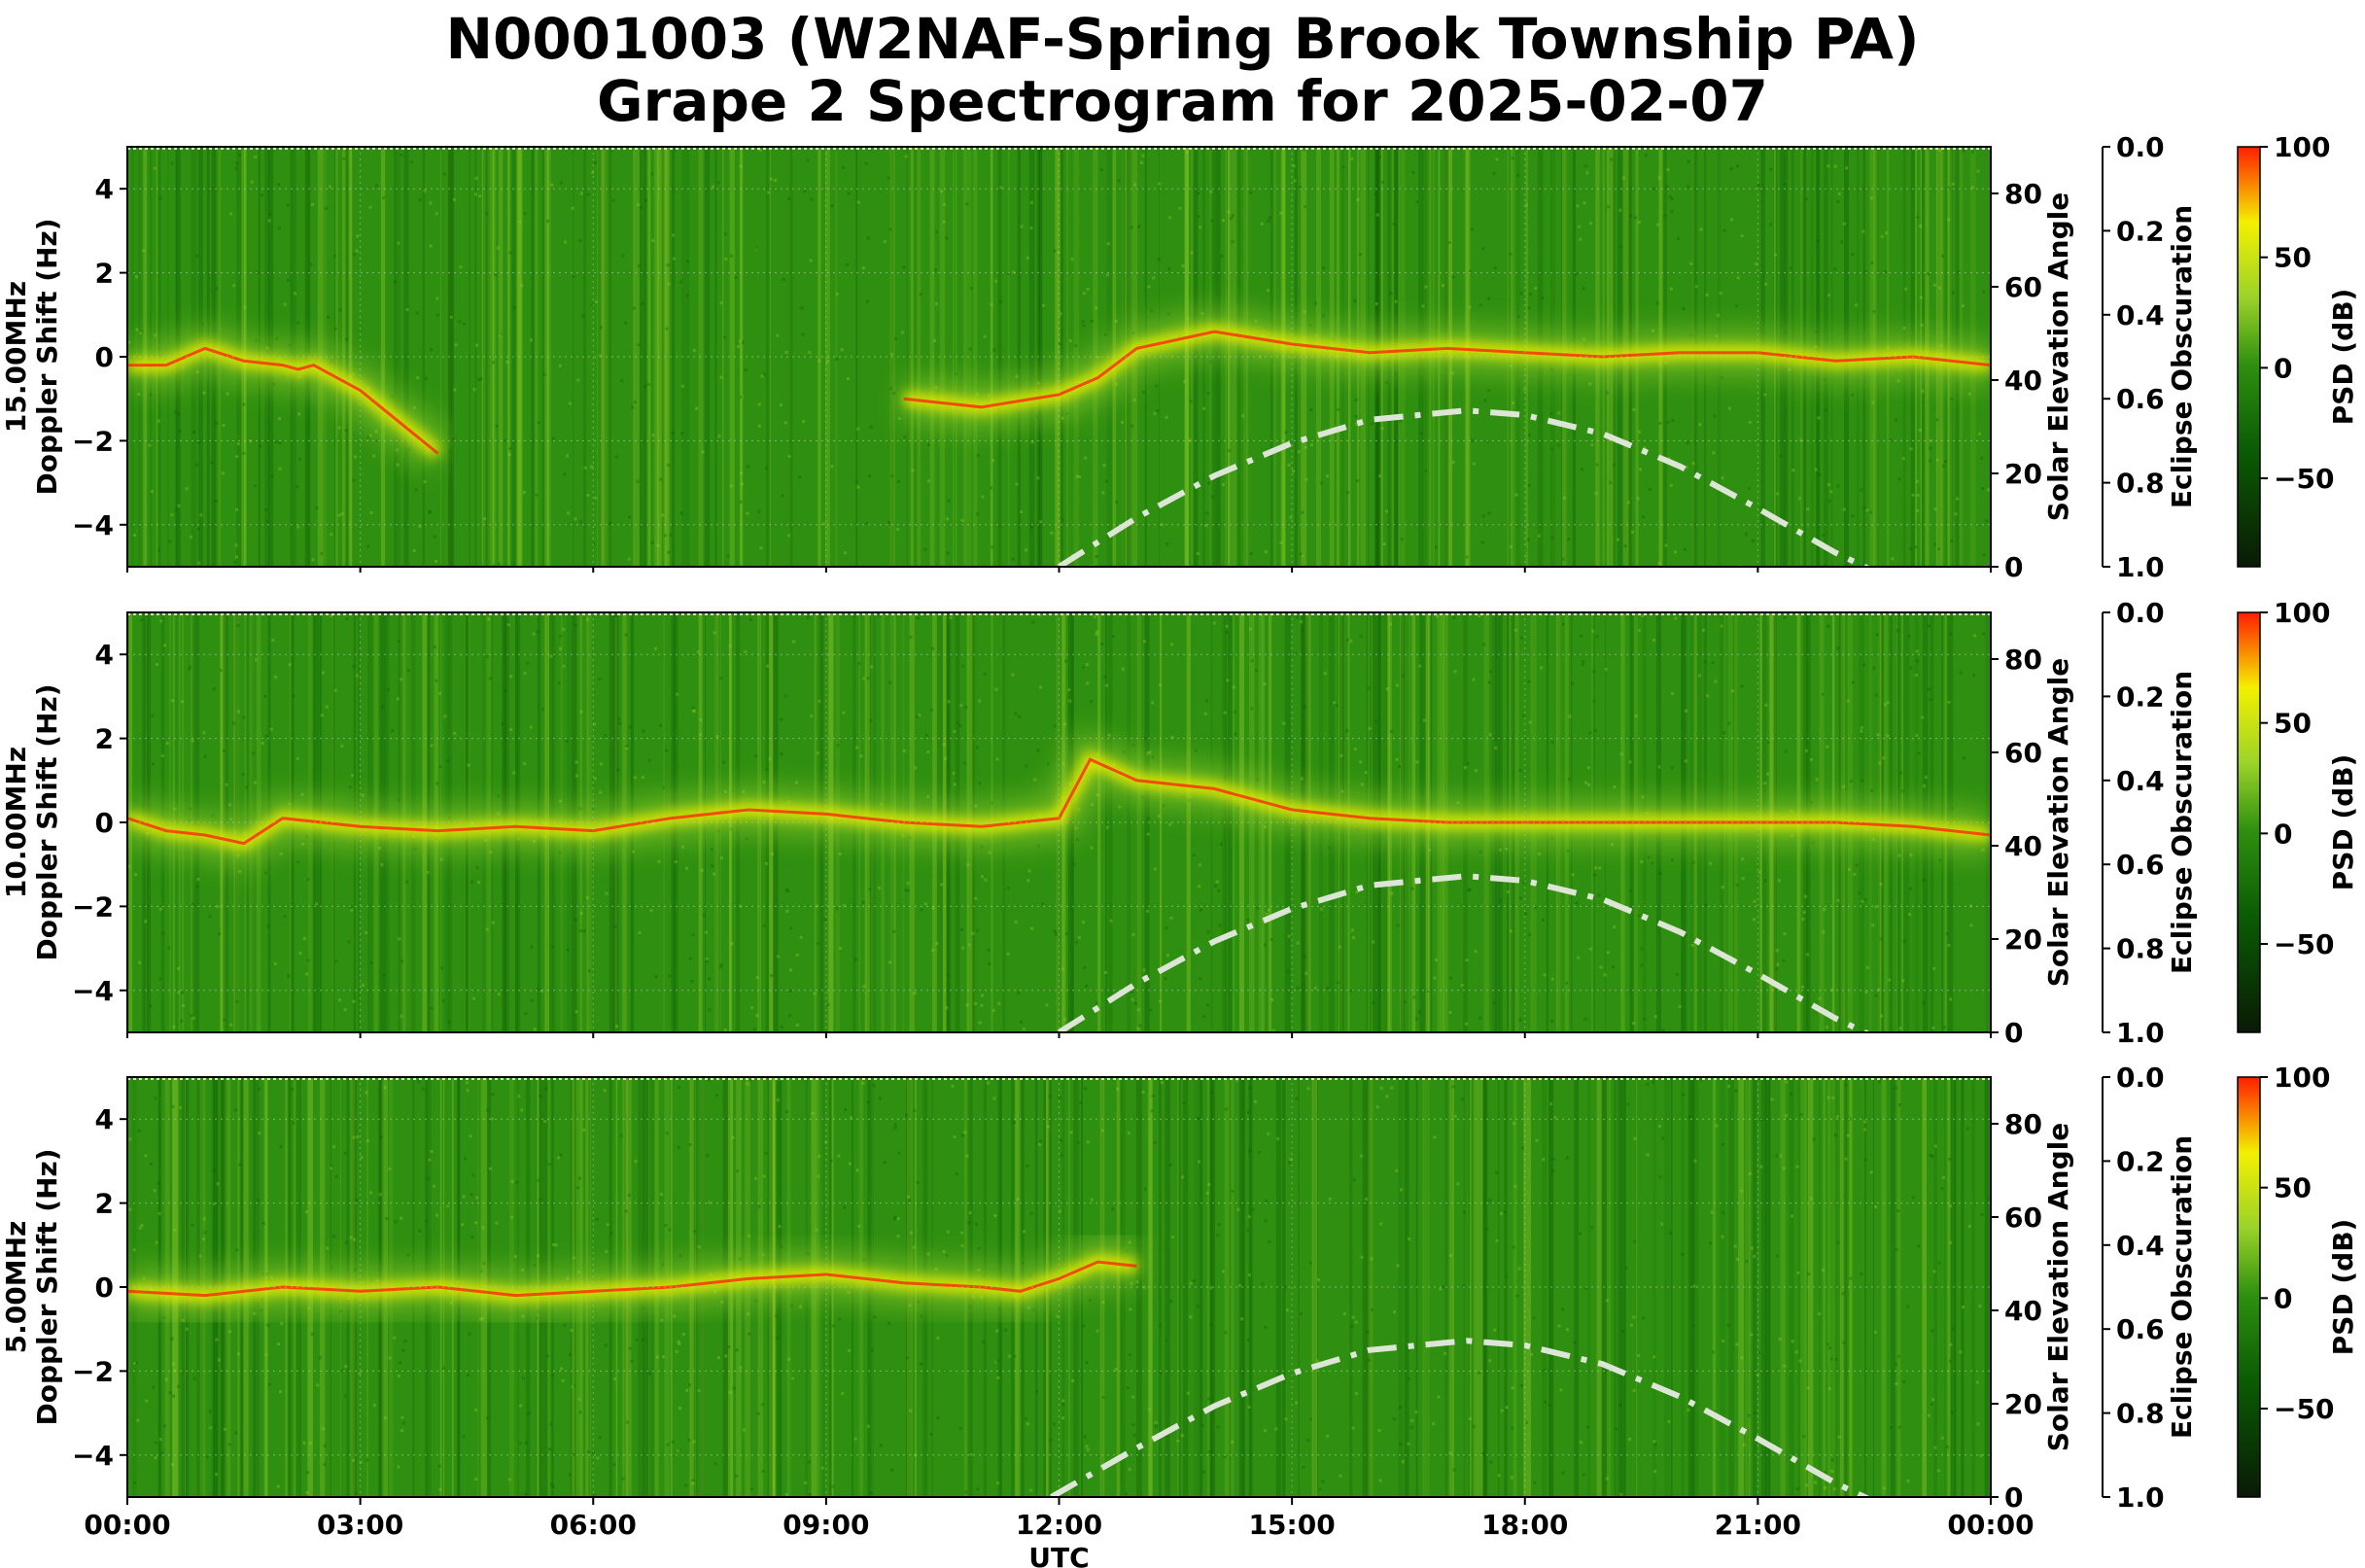 The width and height of the screenshot is (2365, 1568). What do you see at coordinates (2140, 696) in the screenshot?
I see `eclipse-tick-label: 0.2` at bounding box center [2140, 696].